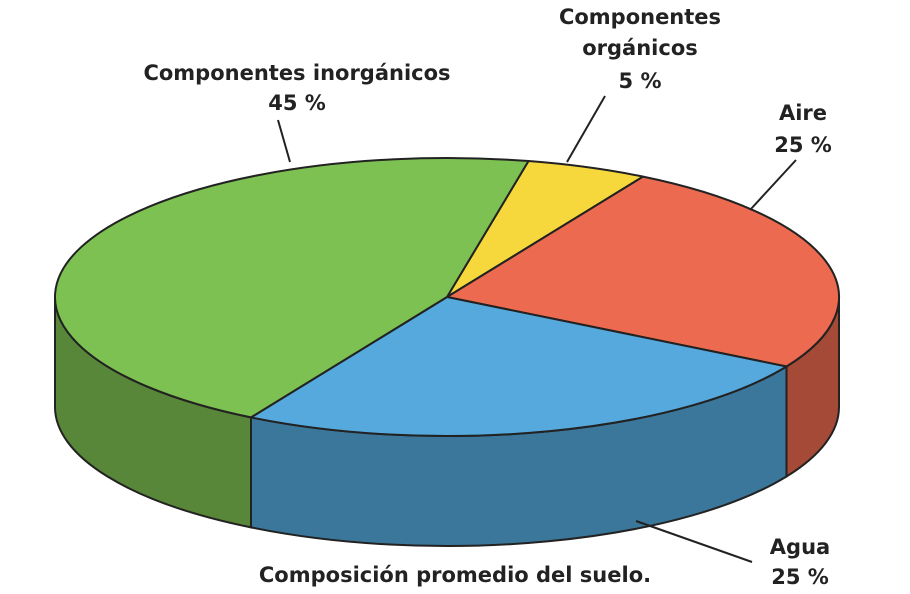 The height and width of the screenshot is (594, 910). What do you see at coordinates (640, 81) in the screenshot?
I see `value-label: 5 %` at bounding box center [640, 81].